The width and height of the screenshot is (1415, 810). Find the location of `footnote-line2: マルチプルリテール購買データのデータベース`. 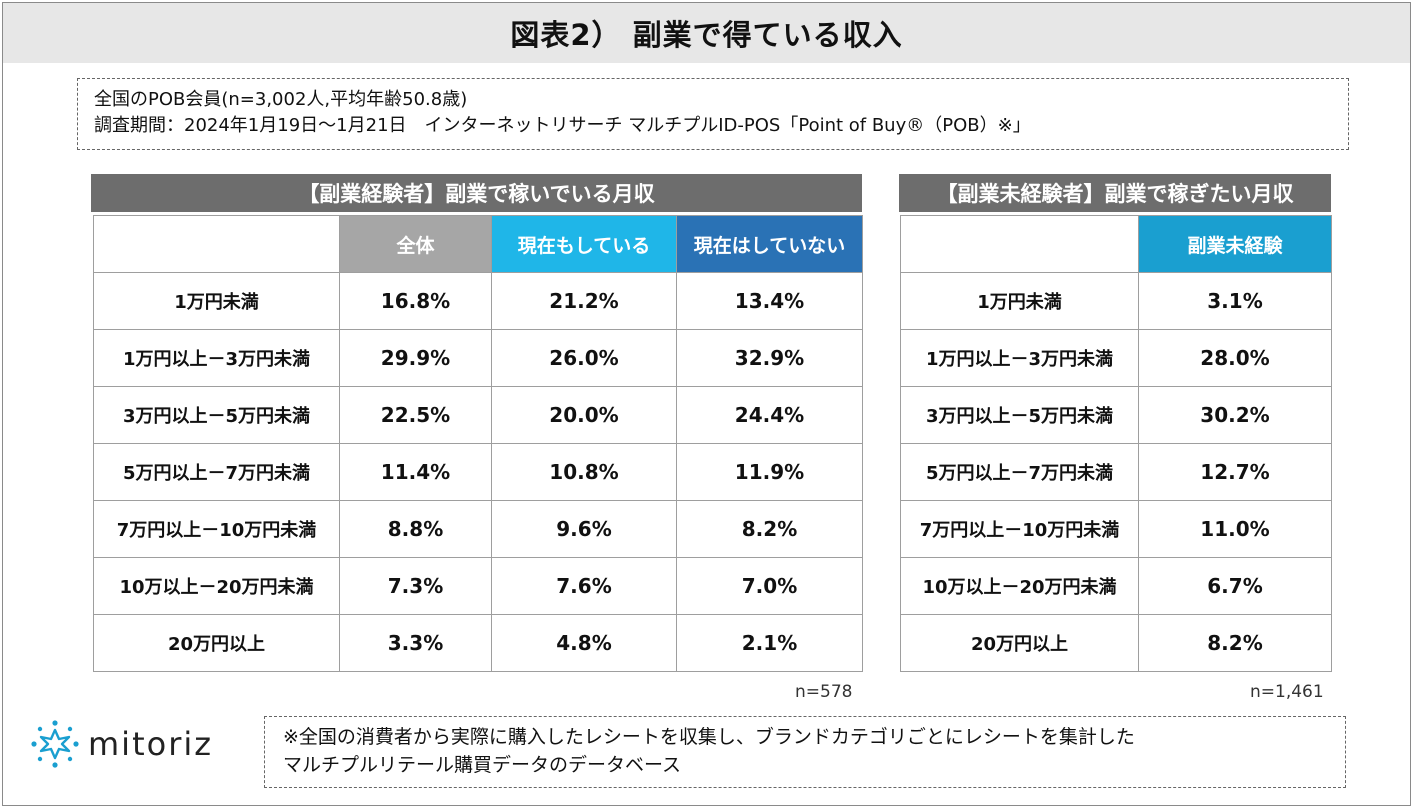

footnote-line2: マルチプルリテール購買データのデータベース is located at coordinates (482, 765).